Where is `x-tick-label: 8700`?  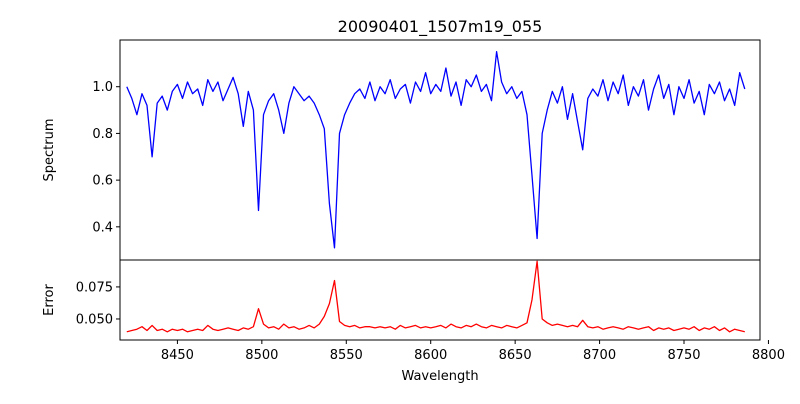 x-tick-label: 8700 is located at coordinates (599, 355).